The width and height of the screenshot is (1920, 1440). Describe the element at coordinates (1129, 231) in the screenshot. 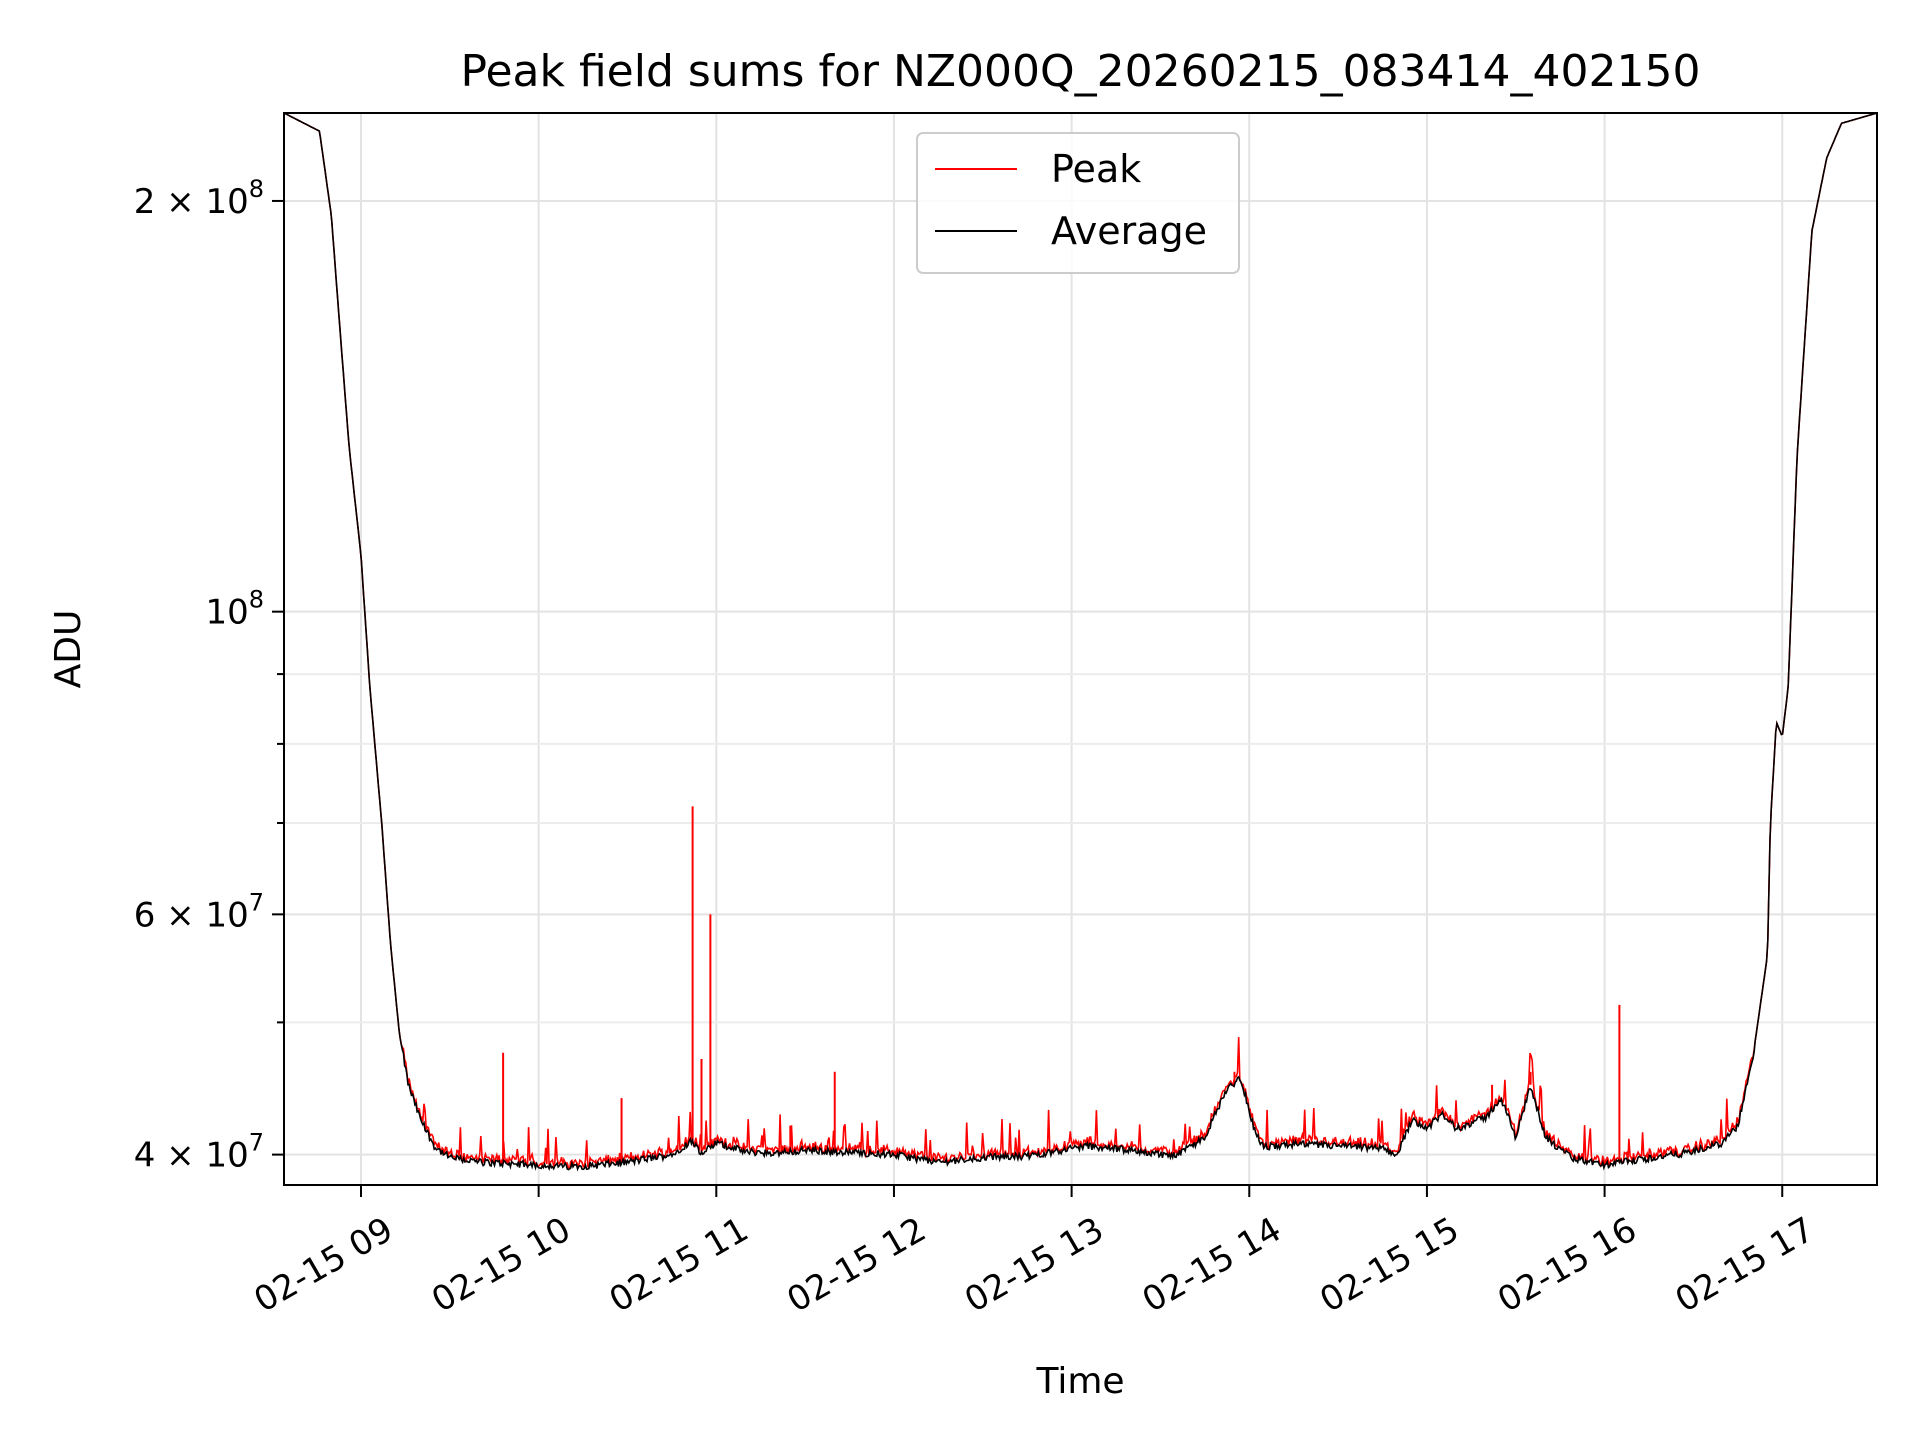

I see `legend-label-average: Average` at that location.